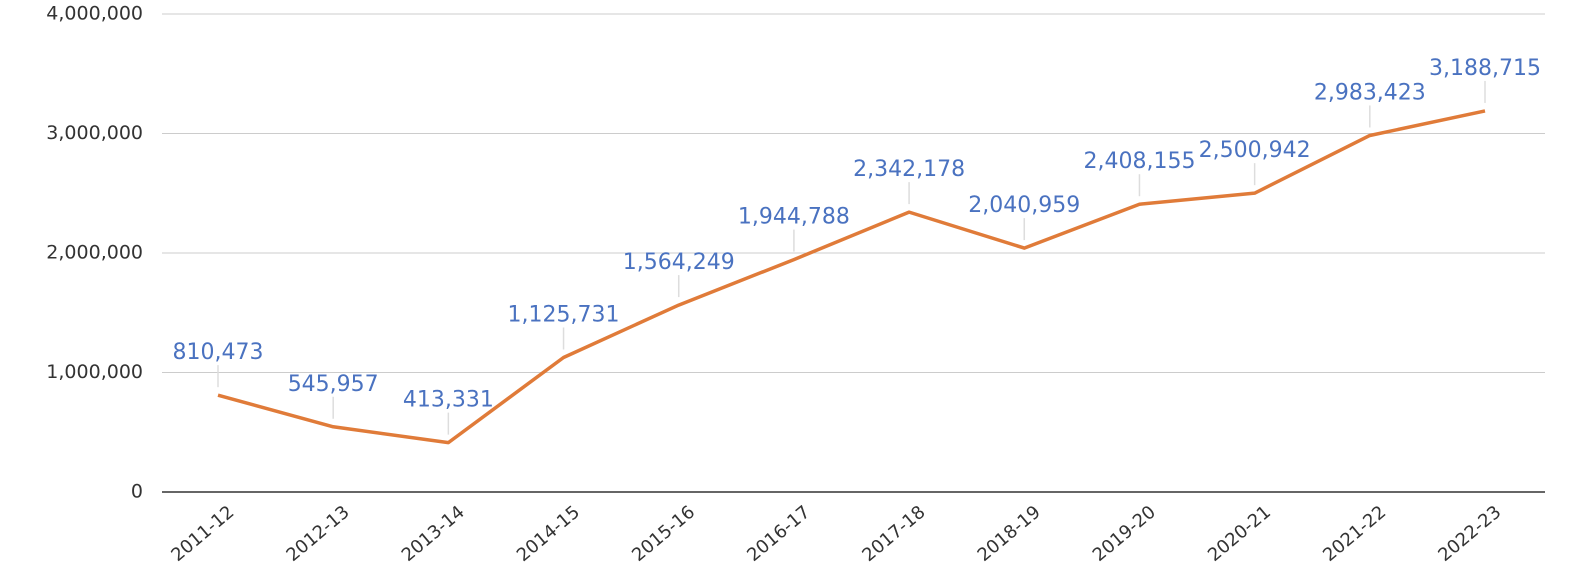 The image size is (1578, 577). I want to click on x-tick-label: 2015-16, so click(663, 534).